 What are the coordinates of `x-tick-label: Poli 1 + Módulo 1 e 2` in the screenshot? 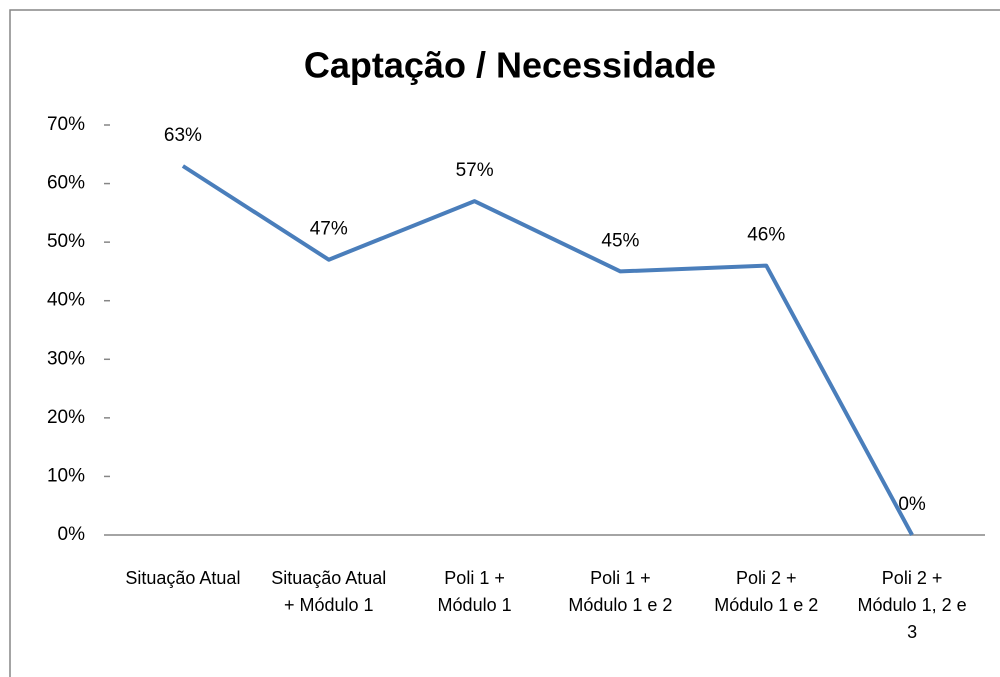 It's located at (620, 591).